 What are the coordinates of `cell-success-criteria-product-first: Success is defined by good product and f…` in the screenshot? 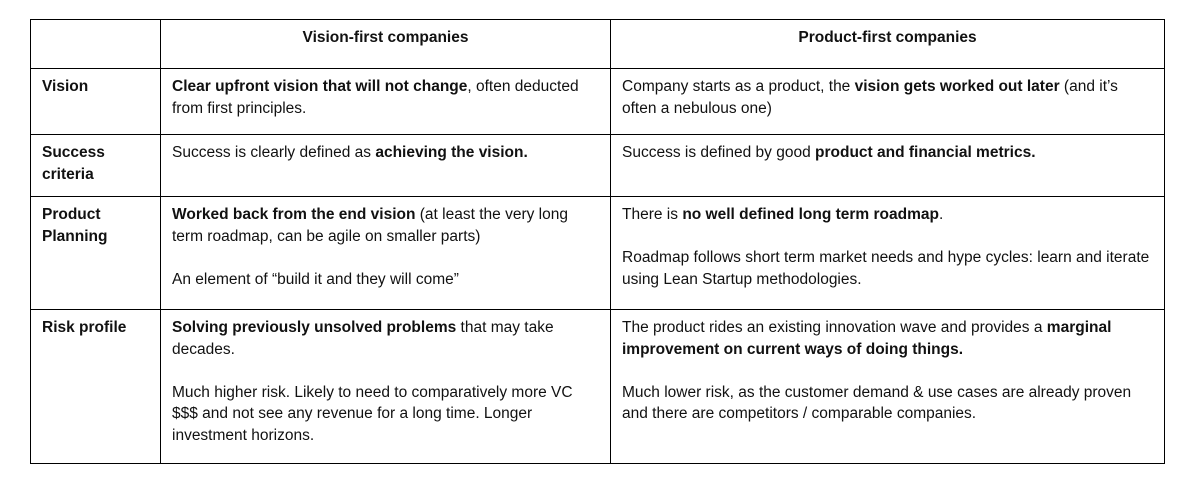 It's located at (887, 165).